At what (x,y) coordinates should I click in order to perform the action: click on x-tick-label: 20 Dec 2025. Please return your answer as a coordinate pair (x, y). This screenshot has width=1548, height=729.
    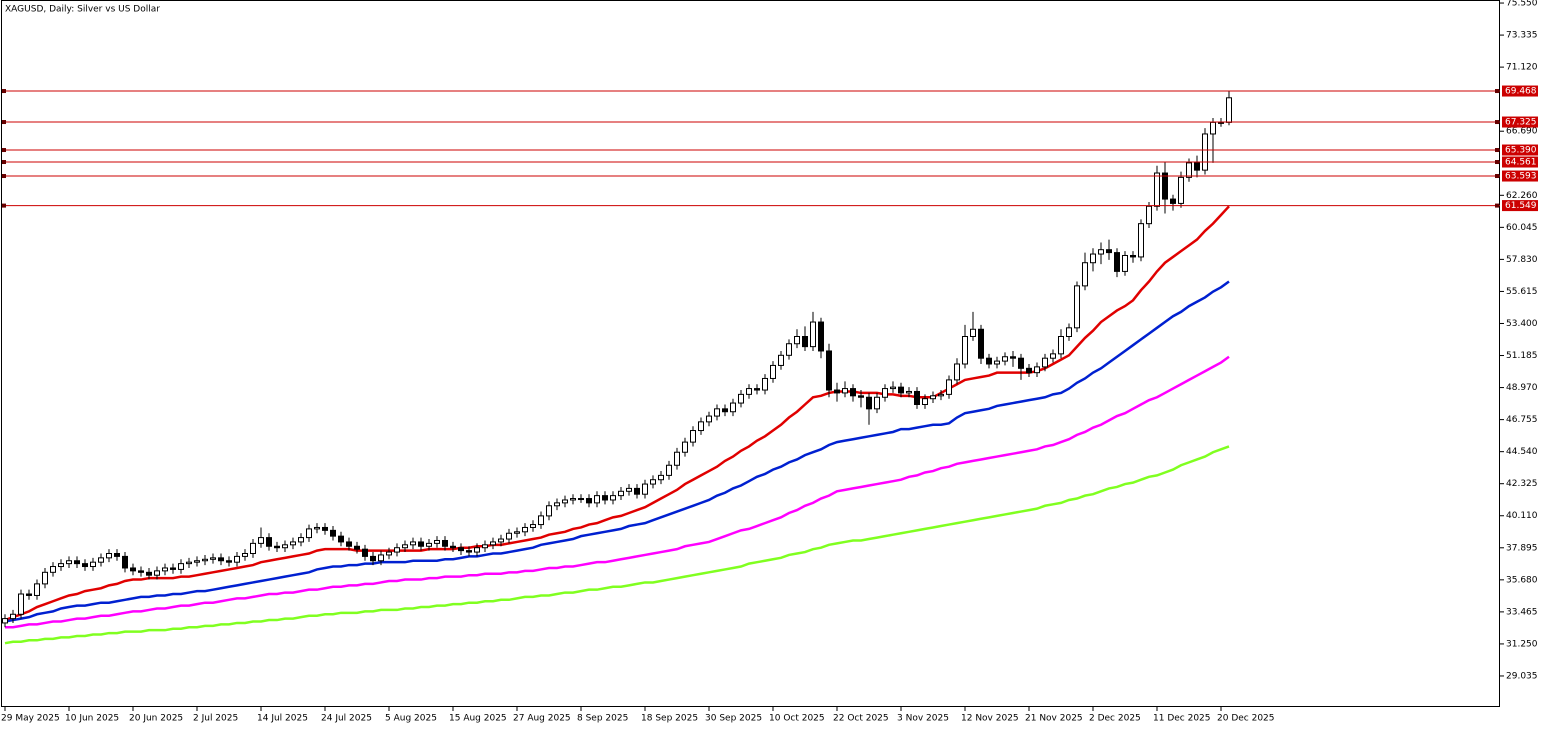
    Looking at the image, I should click on (1246, 719).